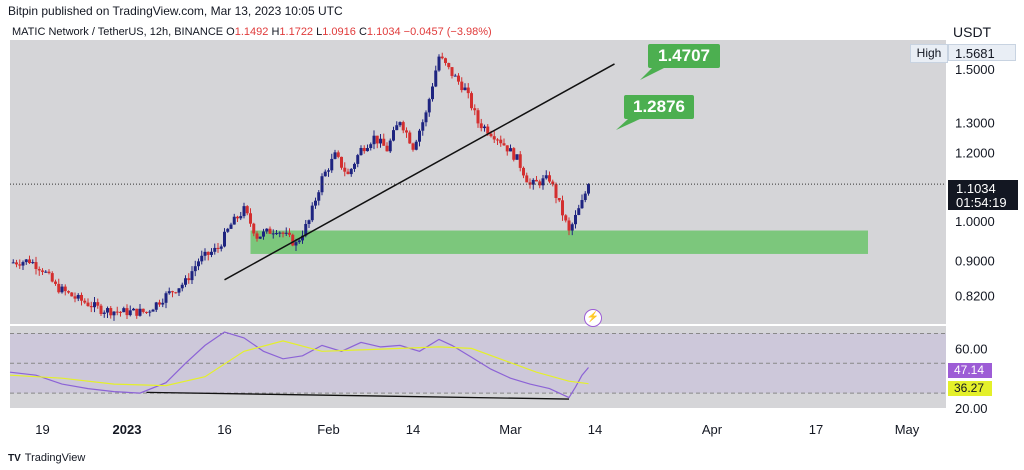 The image size is (1024, 470). I want to click on x-tick-label: Mar, so click(510, 429).